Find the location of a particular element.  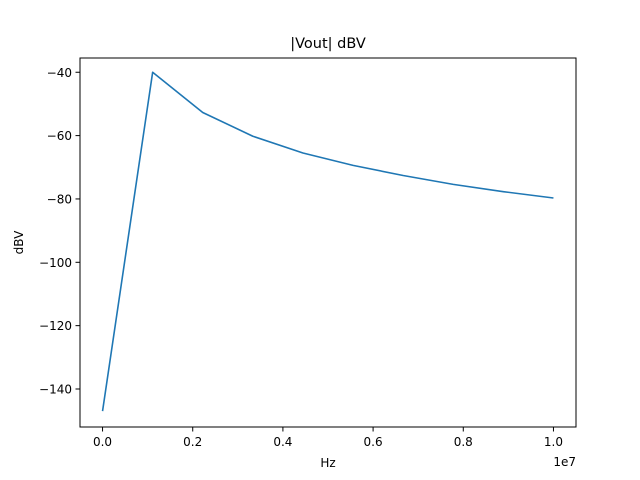

y-tick-label: −120 is located at coordinates (55, 326).